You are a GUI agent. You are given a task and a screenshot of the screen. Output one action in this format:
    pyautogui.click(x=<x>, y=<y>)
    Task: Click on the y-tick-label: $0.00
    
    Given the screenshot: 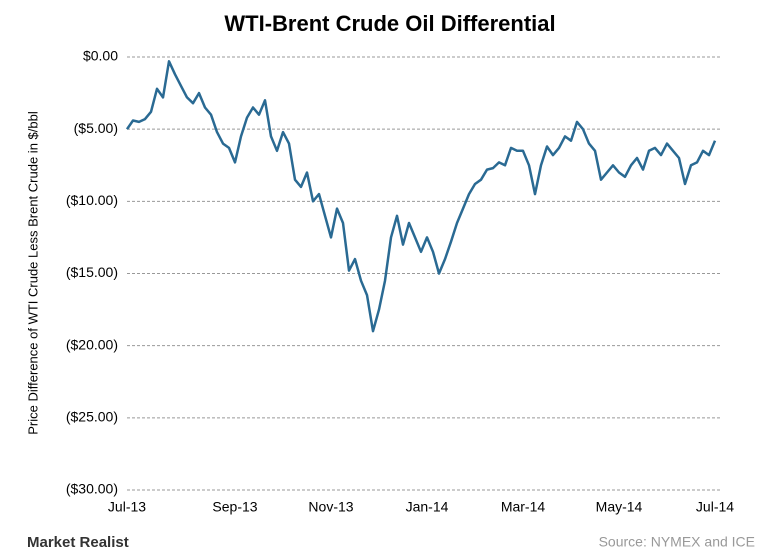 What is the action you would take?
    pyautogui.click(x=100, y=56)
    